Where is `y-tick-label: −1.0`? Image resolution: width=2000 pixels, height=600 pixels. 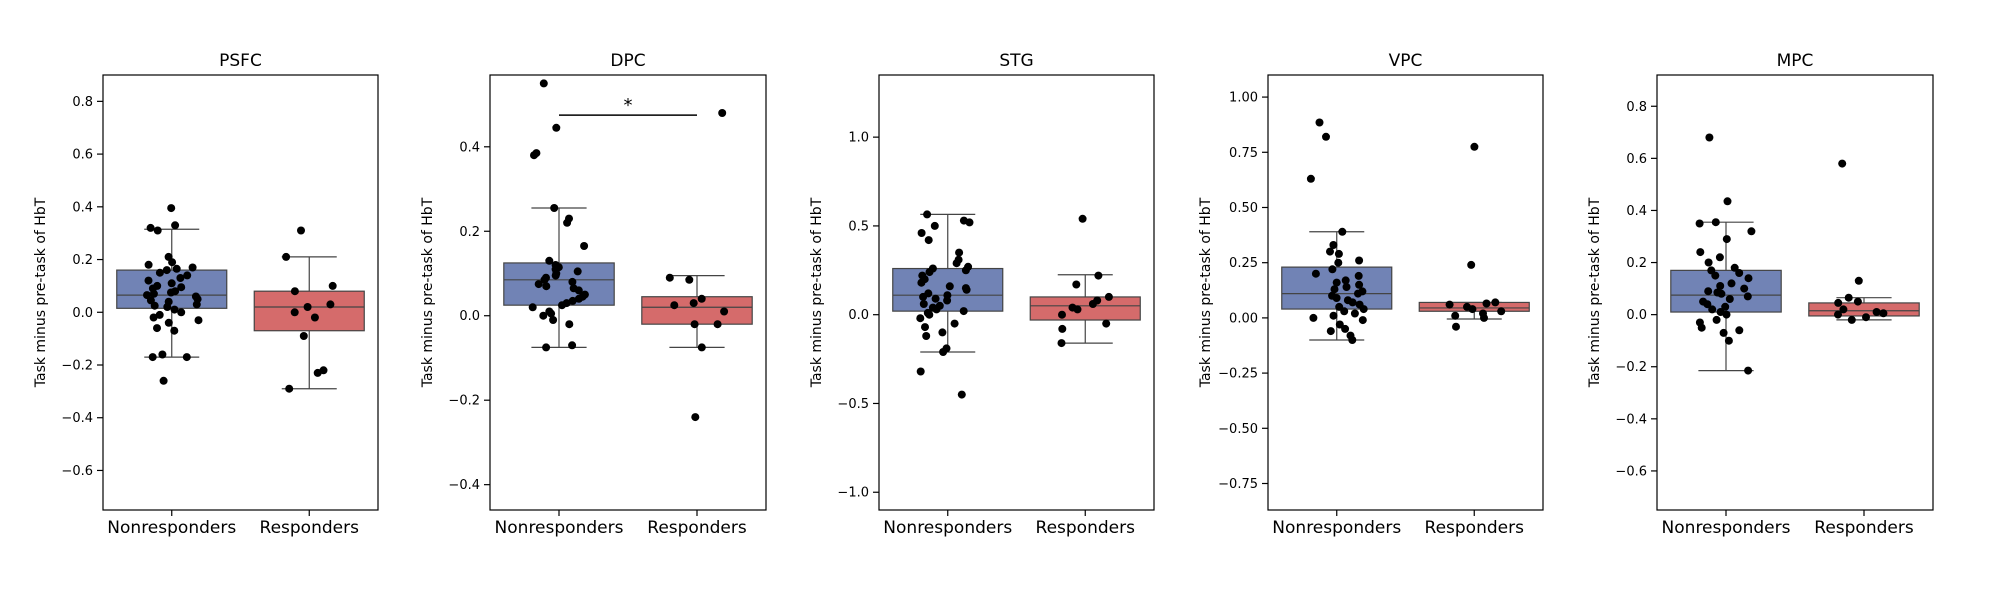 y-tick-label: −1.0 is located at coordinates (853, 493).